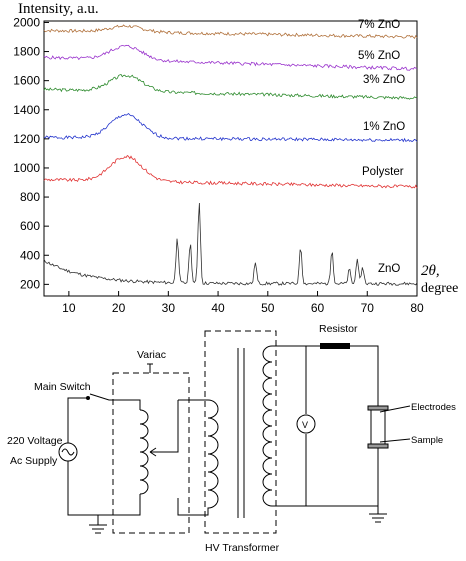  Describe the element at coordinates (338, 329) in the screenshot. I see `resistor-label: Resistor` at that location.